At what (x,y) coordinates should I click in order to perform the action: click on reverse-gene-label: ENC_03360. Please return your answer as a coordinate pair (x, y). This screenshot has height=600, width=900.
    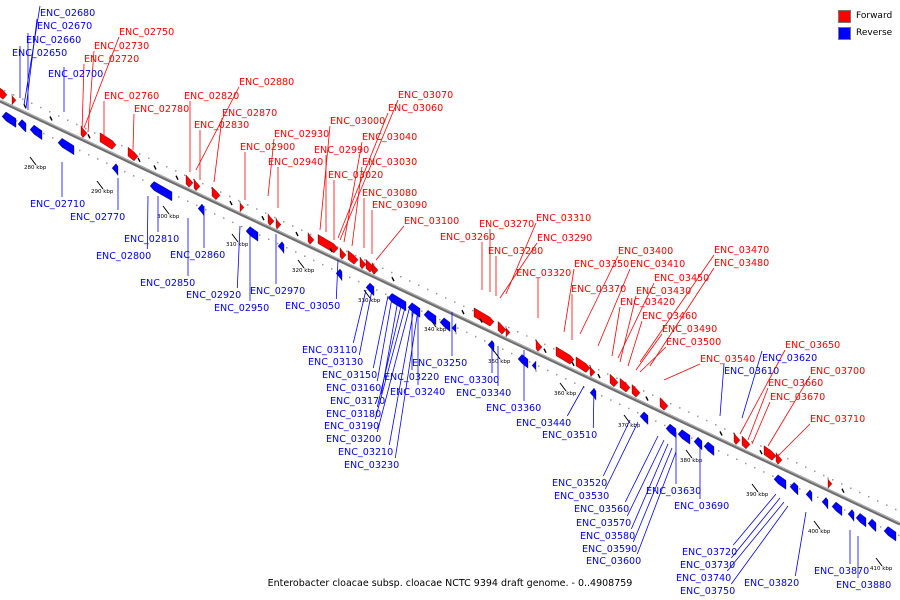
    Looking at the image, I should click on (513, 408).